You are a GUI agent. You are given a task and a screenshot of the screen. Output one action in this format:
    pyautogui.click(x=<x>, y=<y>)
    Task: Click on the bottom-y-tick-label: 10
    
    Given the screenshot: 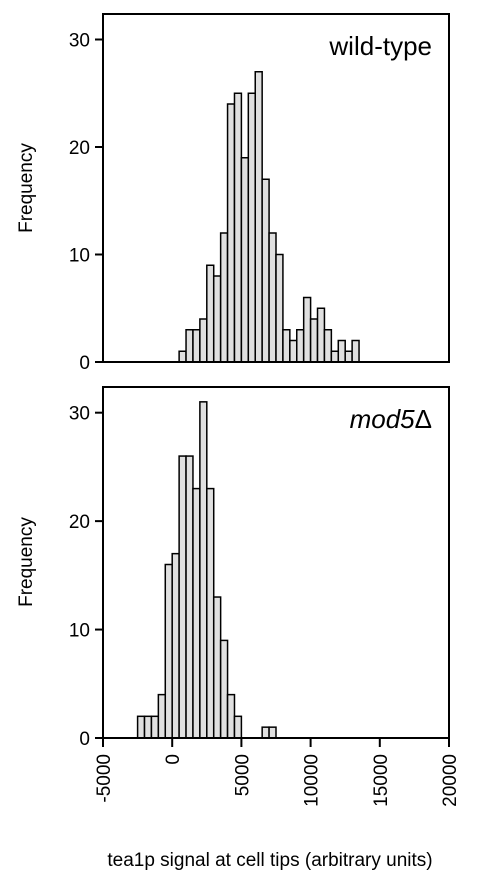 What is the action you would take?
    pyautogui.click(x=79, y=631)
    